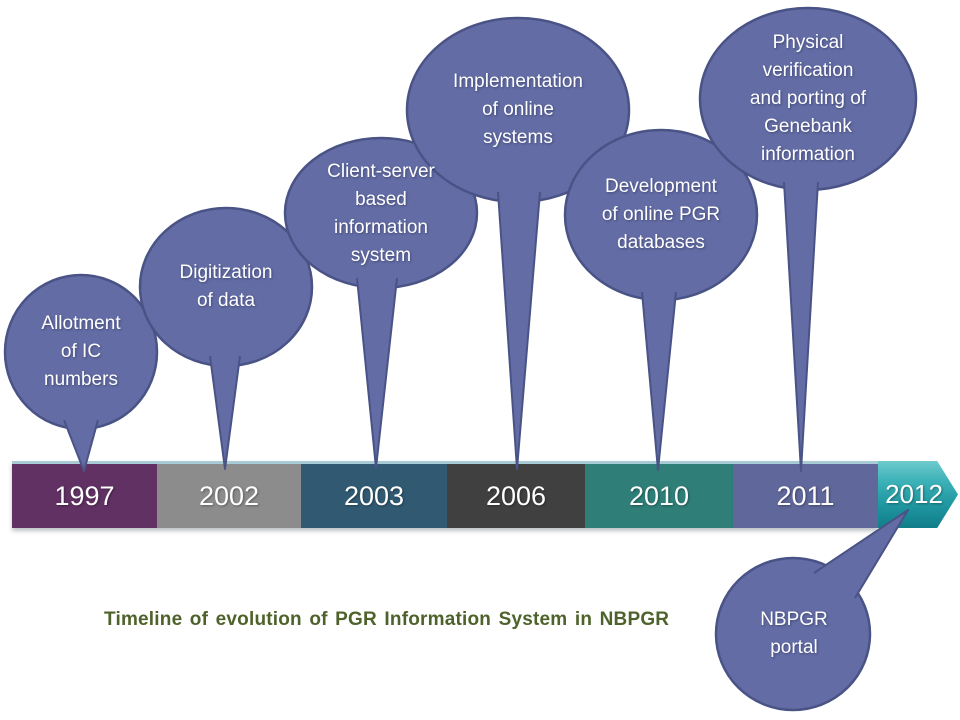  I want to click on year-arrow-2012: 2012, so click(918, 494).